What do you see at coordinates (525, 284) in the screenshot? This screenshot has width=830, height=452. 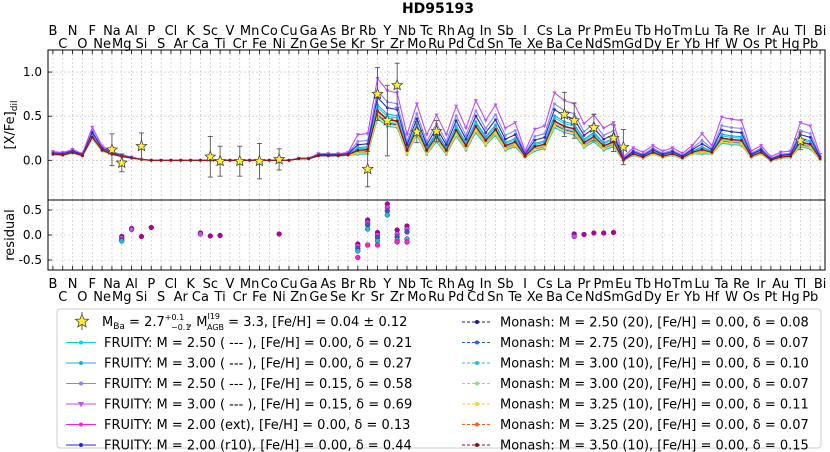 I see `element-label-bottom: I` at bounding box center [525, 284].